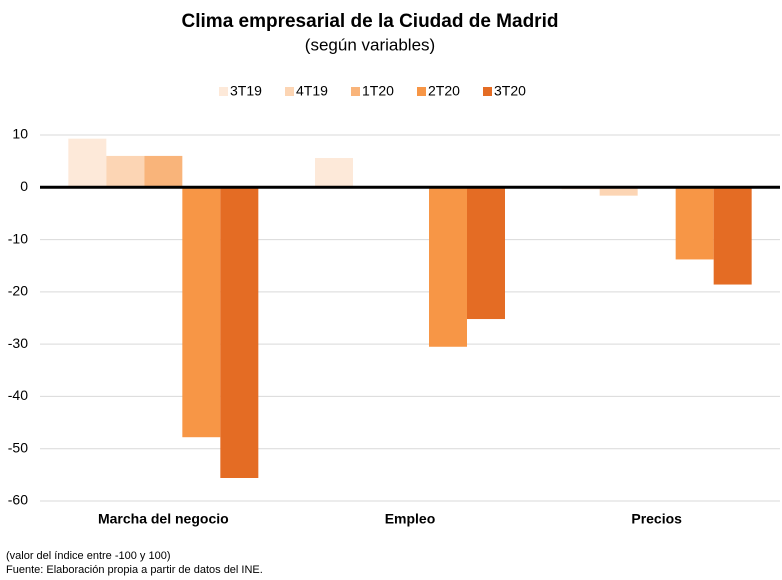 The height and width of the screenshot is (580, 782). What do you see at coordinates (20, 134) in the screenshot?
I see `y-tick-label: 10` at bounding box center [20, 134].